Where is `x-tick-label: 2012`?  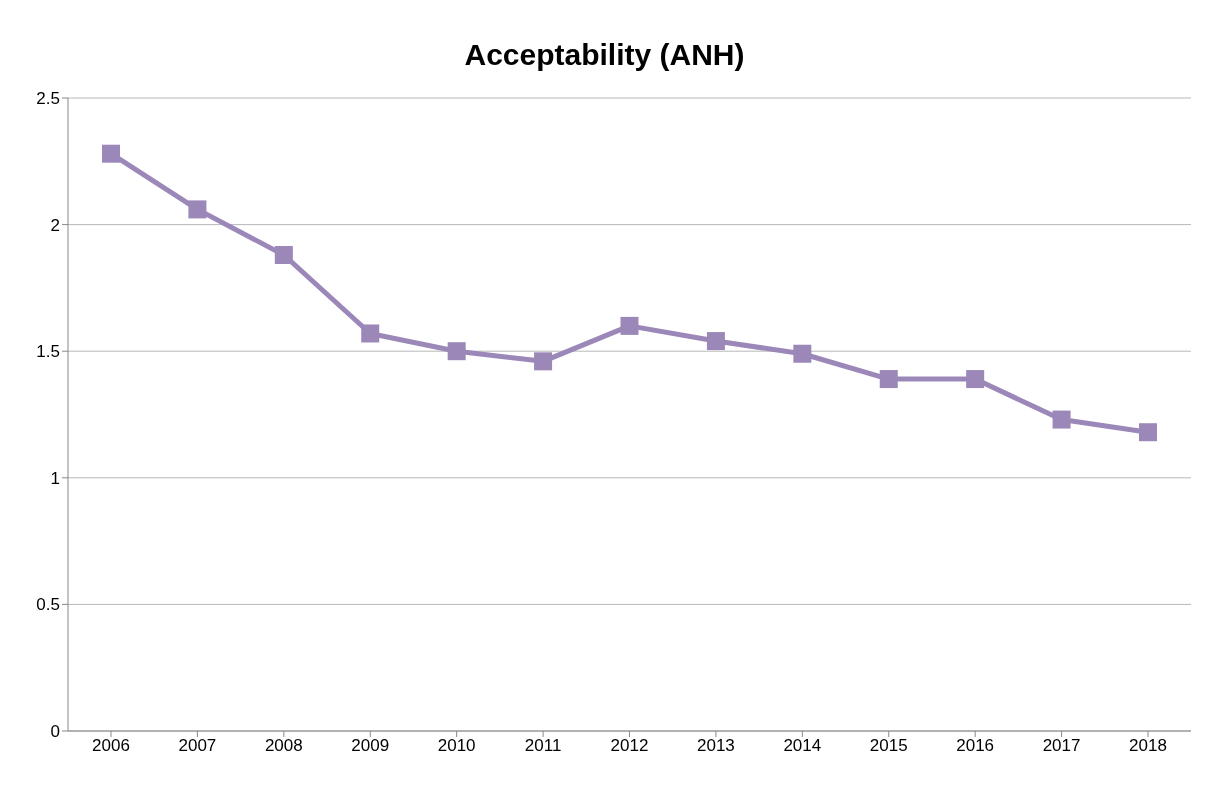
x-tick-label: 2012 is located at coordinates (629, 746).